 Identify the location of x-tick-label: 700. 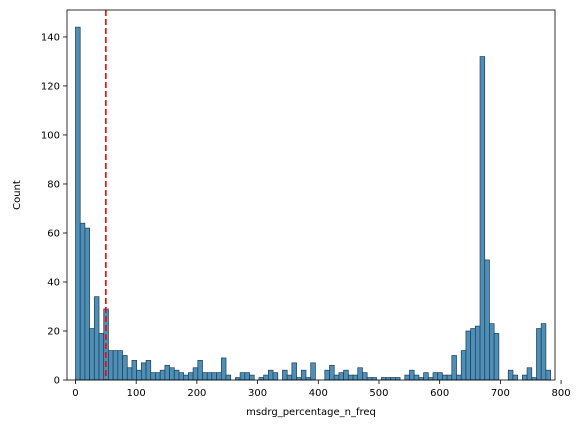
(500, 393).